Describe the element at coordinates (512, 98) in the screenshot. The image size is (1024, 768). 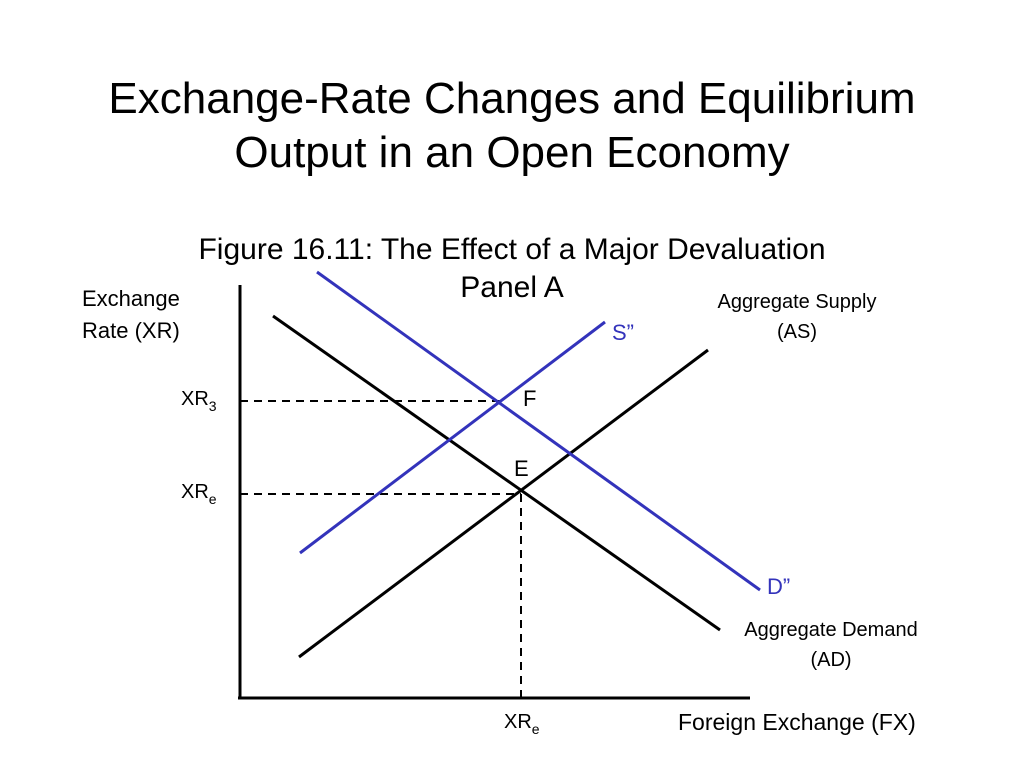
I see `slide-title-line-1: Exchange-Rate Changes and Equilibrium` at that location.